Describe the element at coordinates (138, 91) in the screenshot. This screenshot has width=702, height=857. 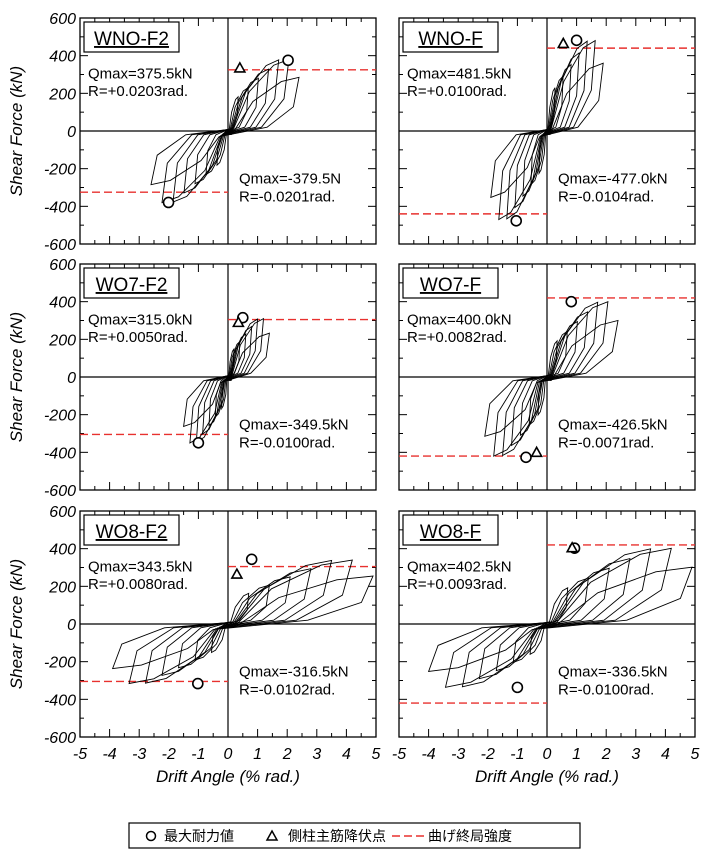
I see `r-positive-label: R=+0.0203rad.` at that location.